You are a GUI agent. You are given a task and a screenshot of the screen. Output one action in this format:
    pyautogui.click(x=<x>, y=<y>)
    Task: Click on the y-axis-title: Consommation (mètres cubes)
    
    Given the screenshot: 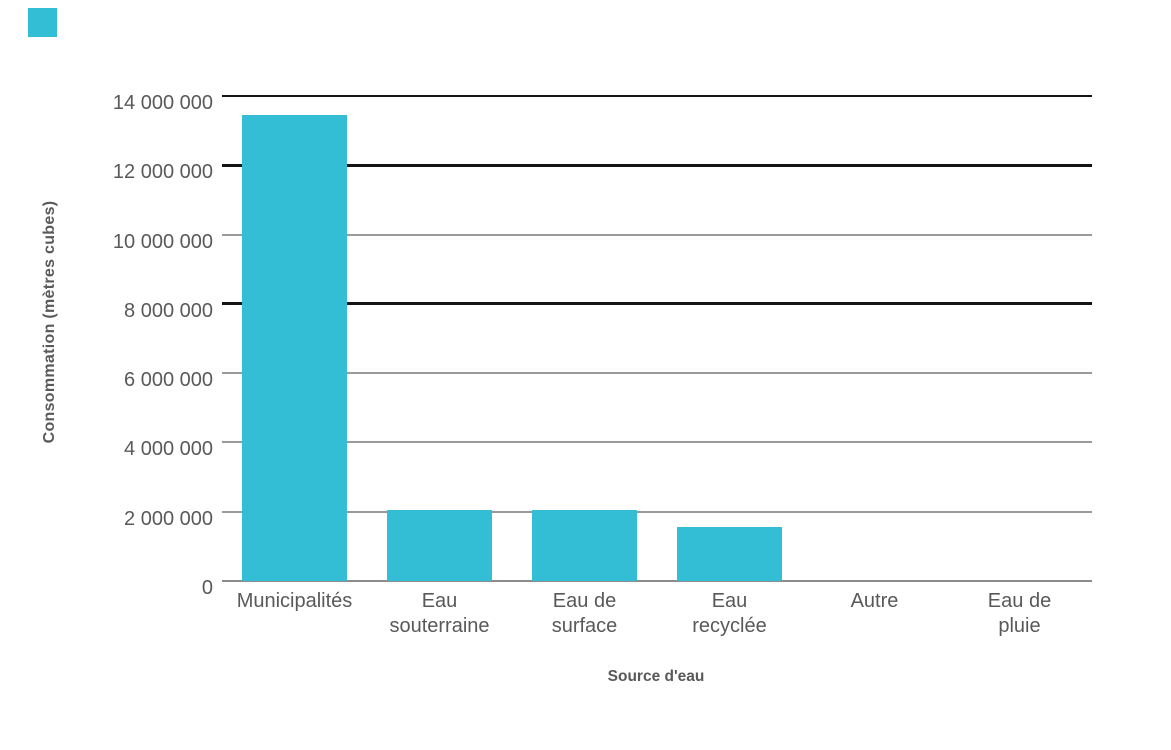 What is the action you would take?
    pyautogui.click(x=49, y=322)
    